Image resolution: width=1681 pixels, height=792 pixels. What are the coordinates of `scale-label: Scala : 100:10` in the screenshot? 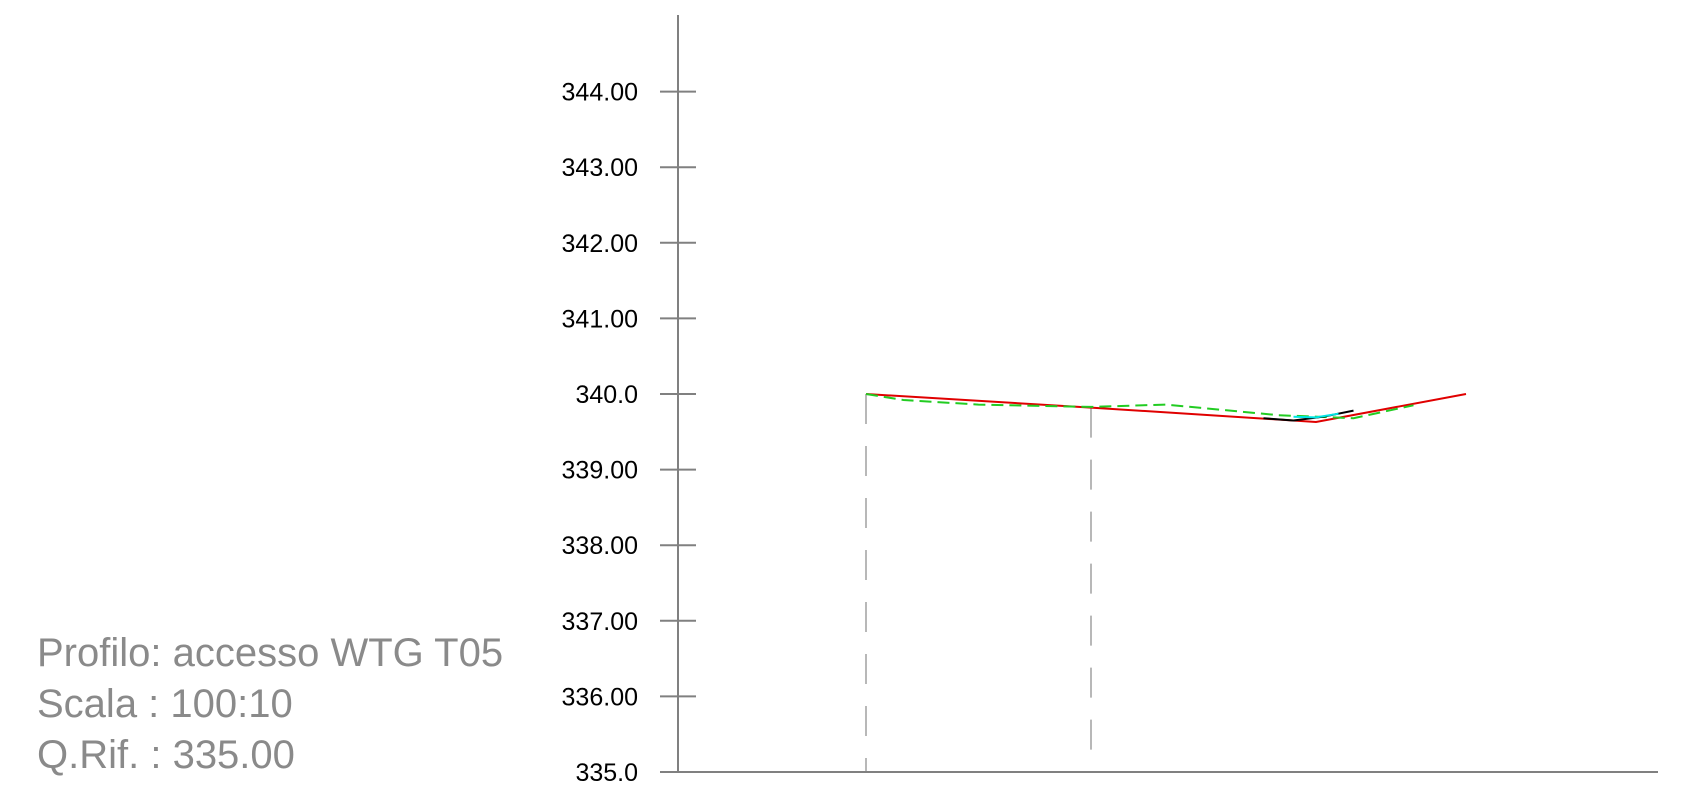 It's located at (165, 704).